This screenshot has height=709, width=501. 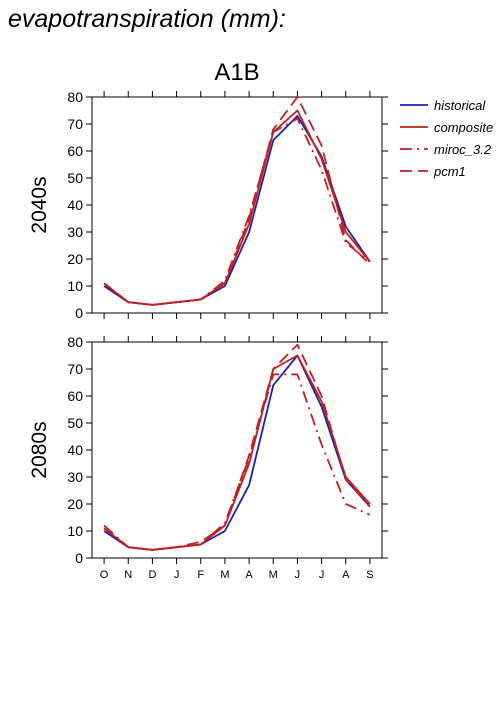 What do you see at coordinates (446, 138) in the screenshot?
I see `legend: historical composite miroc_3.2 pcm1` at bounding box center [446, 138].